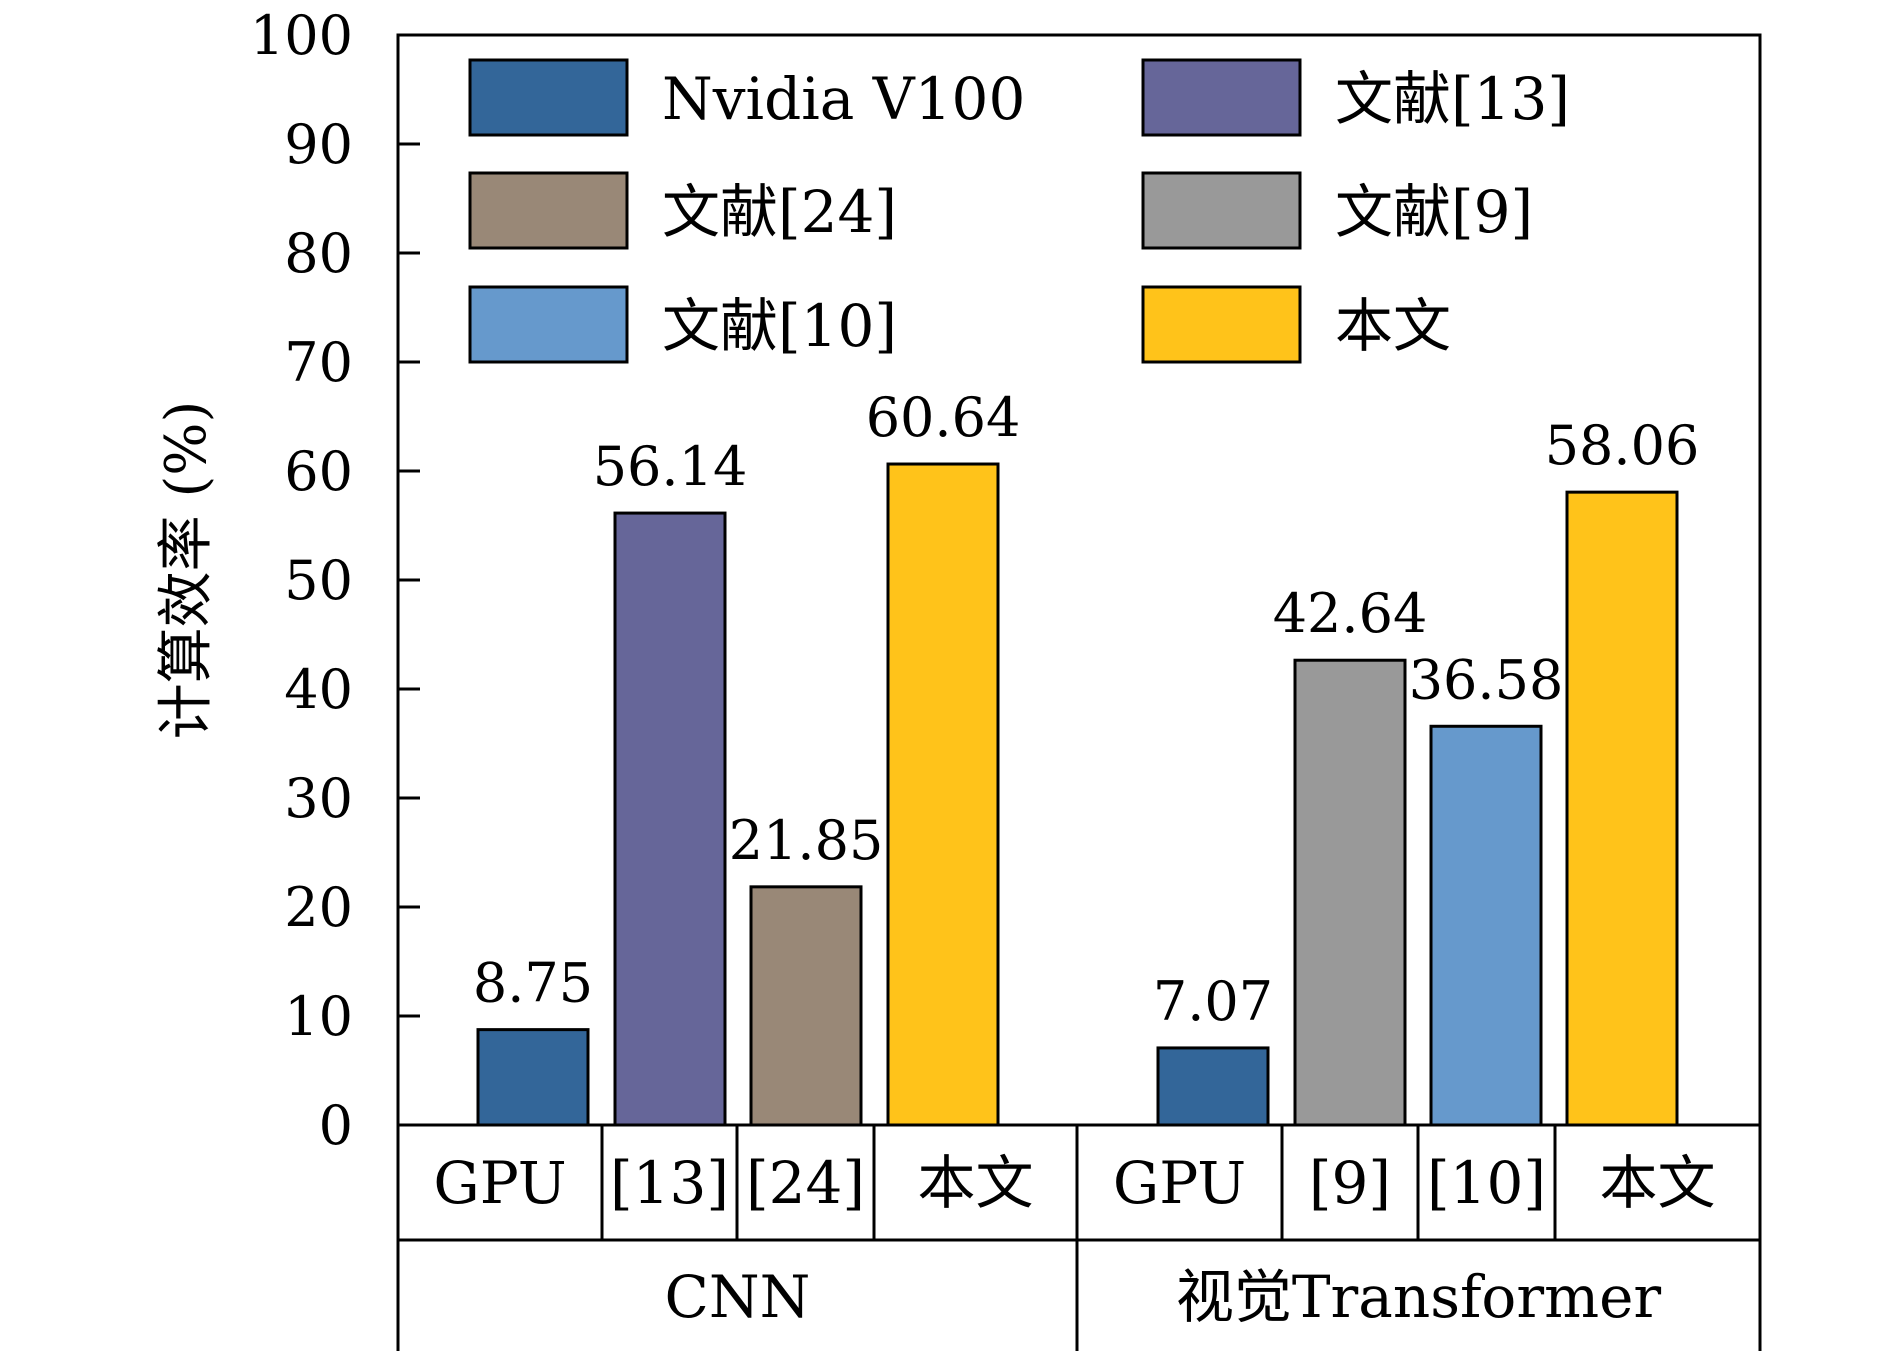 The height and width of the screenshot is (1351, 1890). I want to click on group-label: CNN, so click(738, 1297).